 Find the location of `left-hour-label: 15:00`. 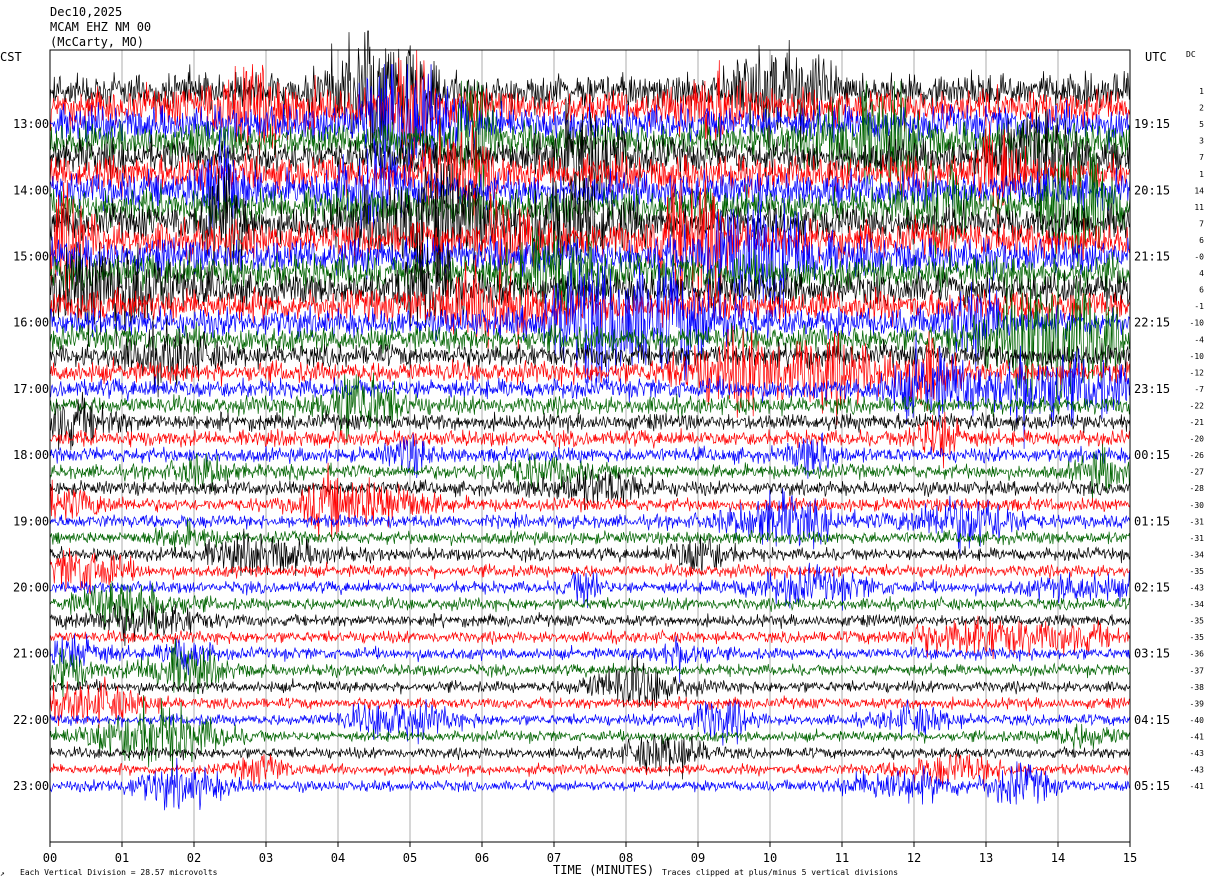

left-hour-label: 15:00 is located at coordinates (31, 257).